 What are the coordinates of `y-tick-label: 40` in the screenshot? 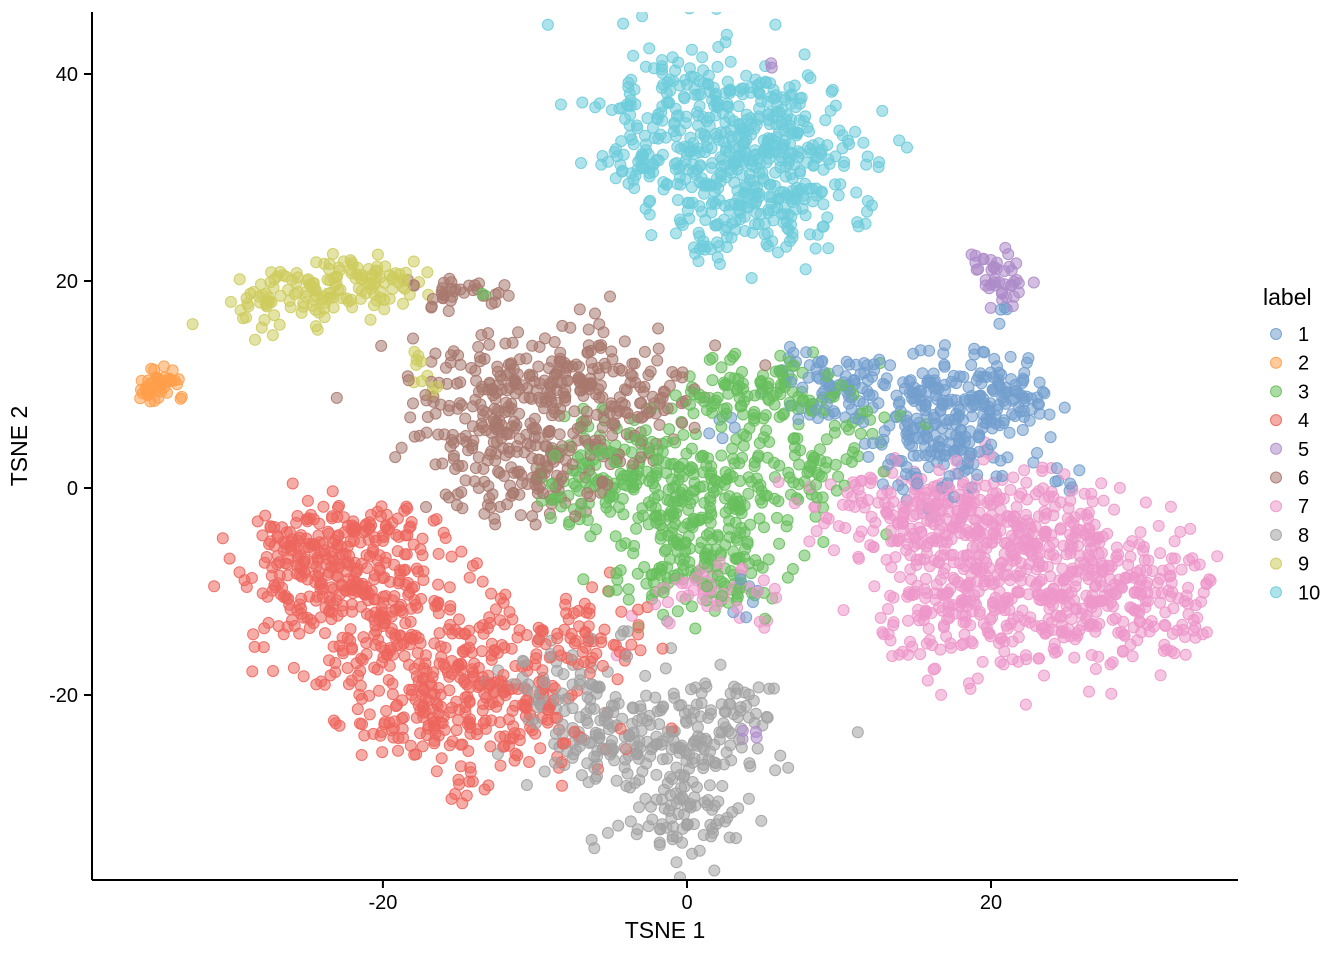 It's located at (67, 75).